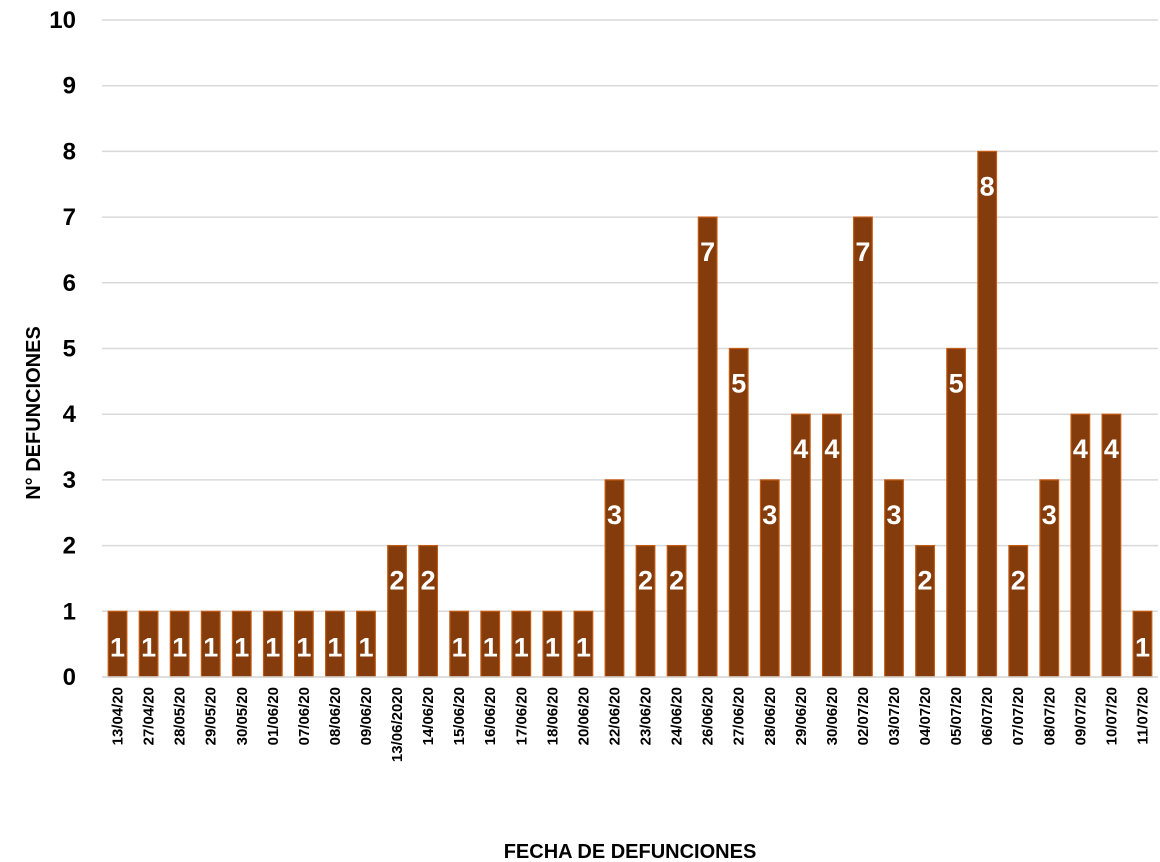  Describe the element at coordinates (69, 217) in the screenshot. I see `y-tick-label: 7` at that location.